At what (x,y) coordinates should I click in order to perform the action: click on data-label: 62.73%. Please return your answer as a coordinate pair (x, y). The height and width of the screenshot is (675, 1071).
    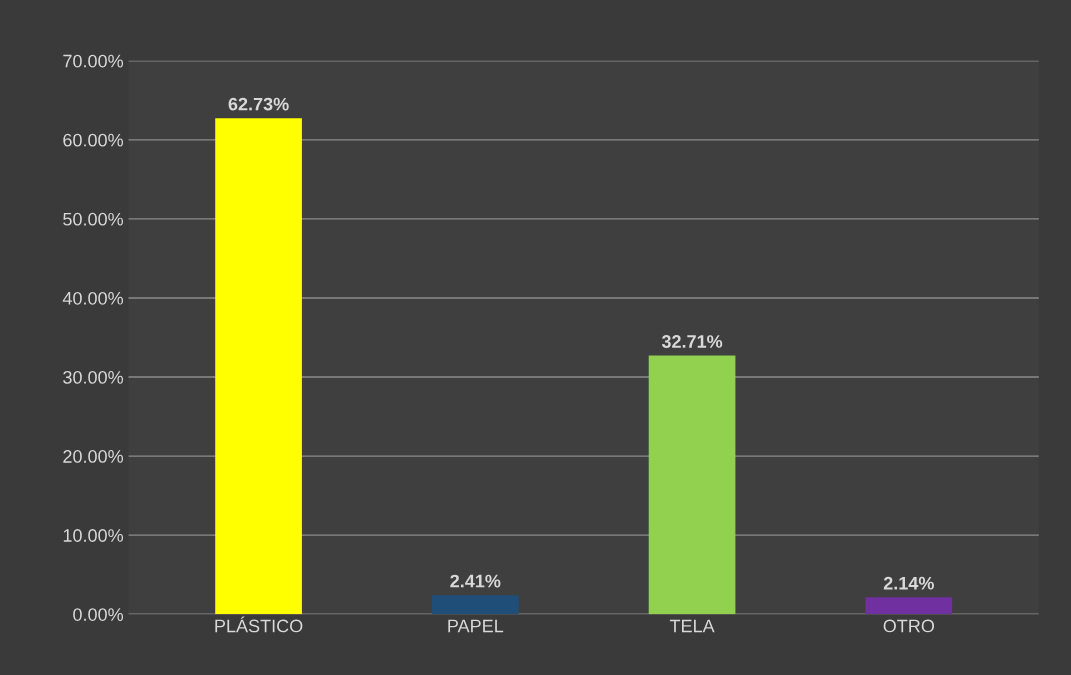
    Looking at the image, I should click on (258, 104).